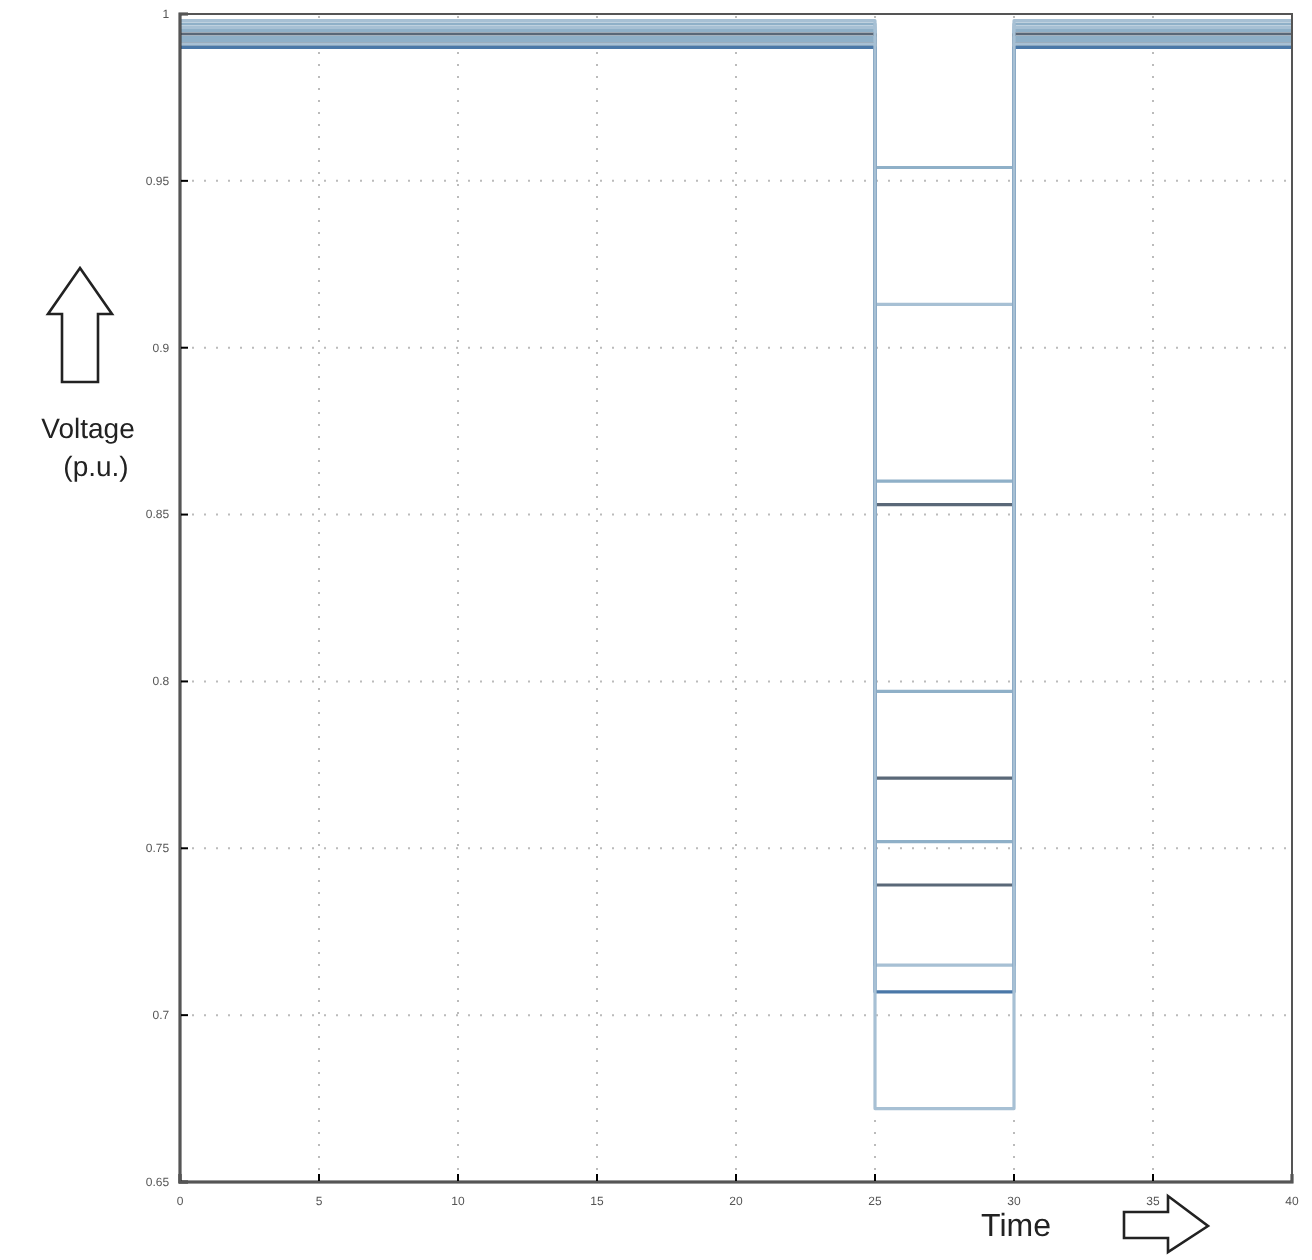 The image size is (1312, 1260). Describe the element at coordinates (88, 447) in the screenshot. I see `y-axis-title: Voltage (p.u.)` at that location.